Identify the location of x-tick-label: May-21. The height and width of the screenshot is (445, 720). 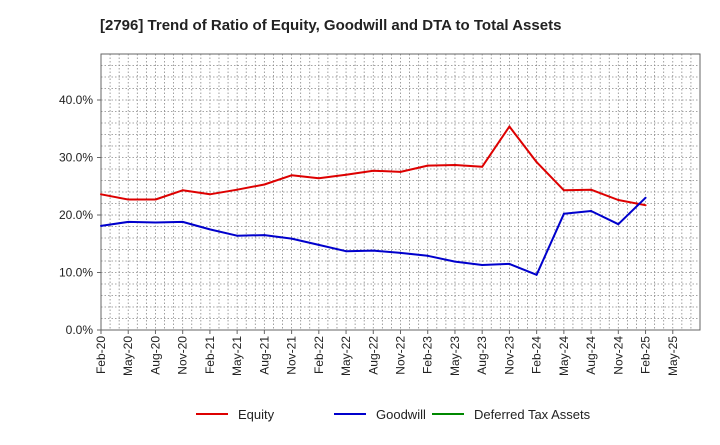
(237, 356).